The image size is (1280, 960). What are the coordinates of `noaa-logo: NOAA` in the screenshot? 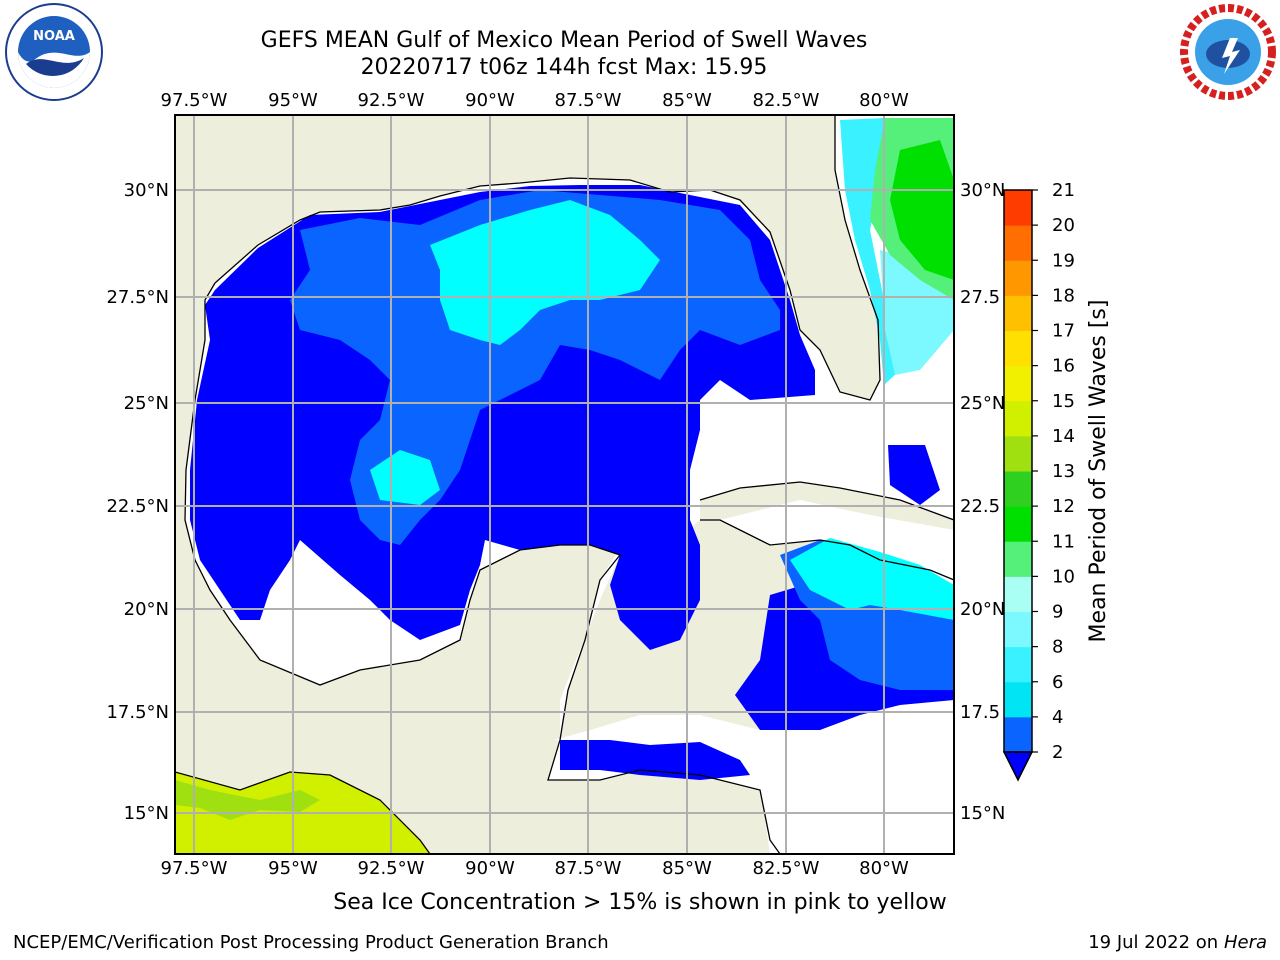 It's located at (54, 52).